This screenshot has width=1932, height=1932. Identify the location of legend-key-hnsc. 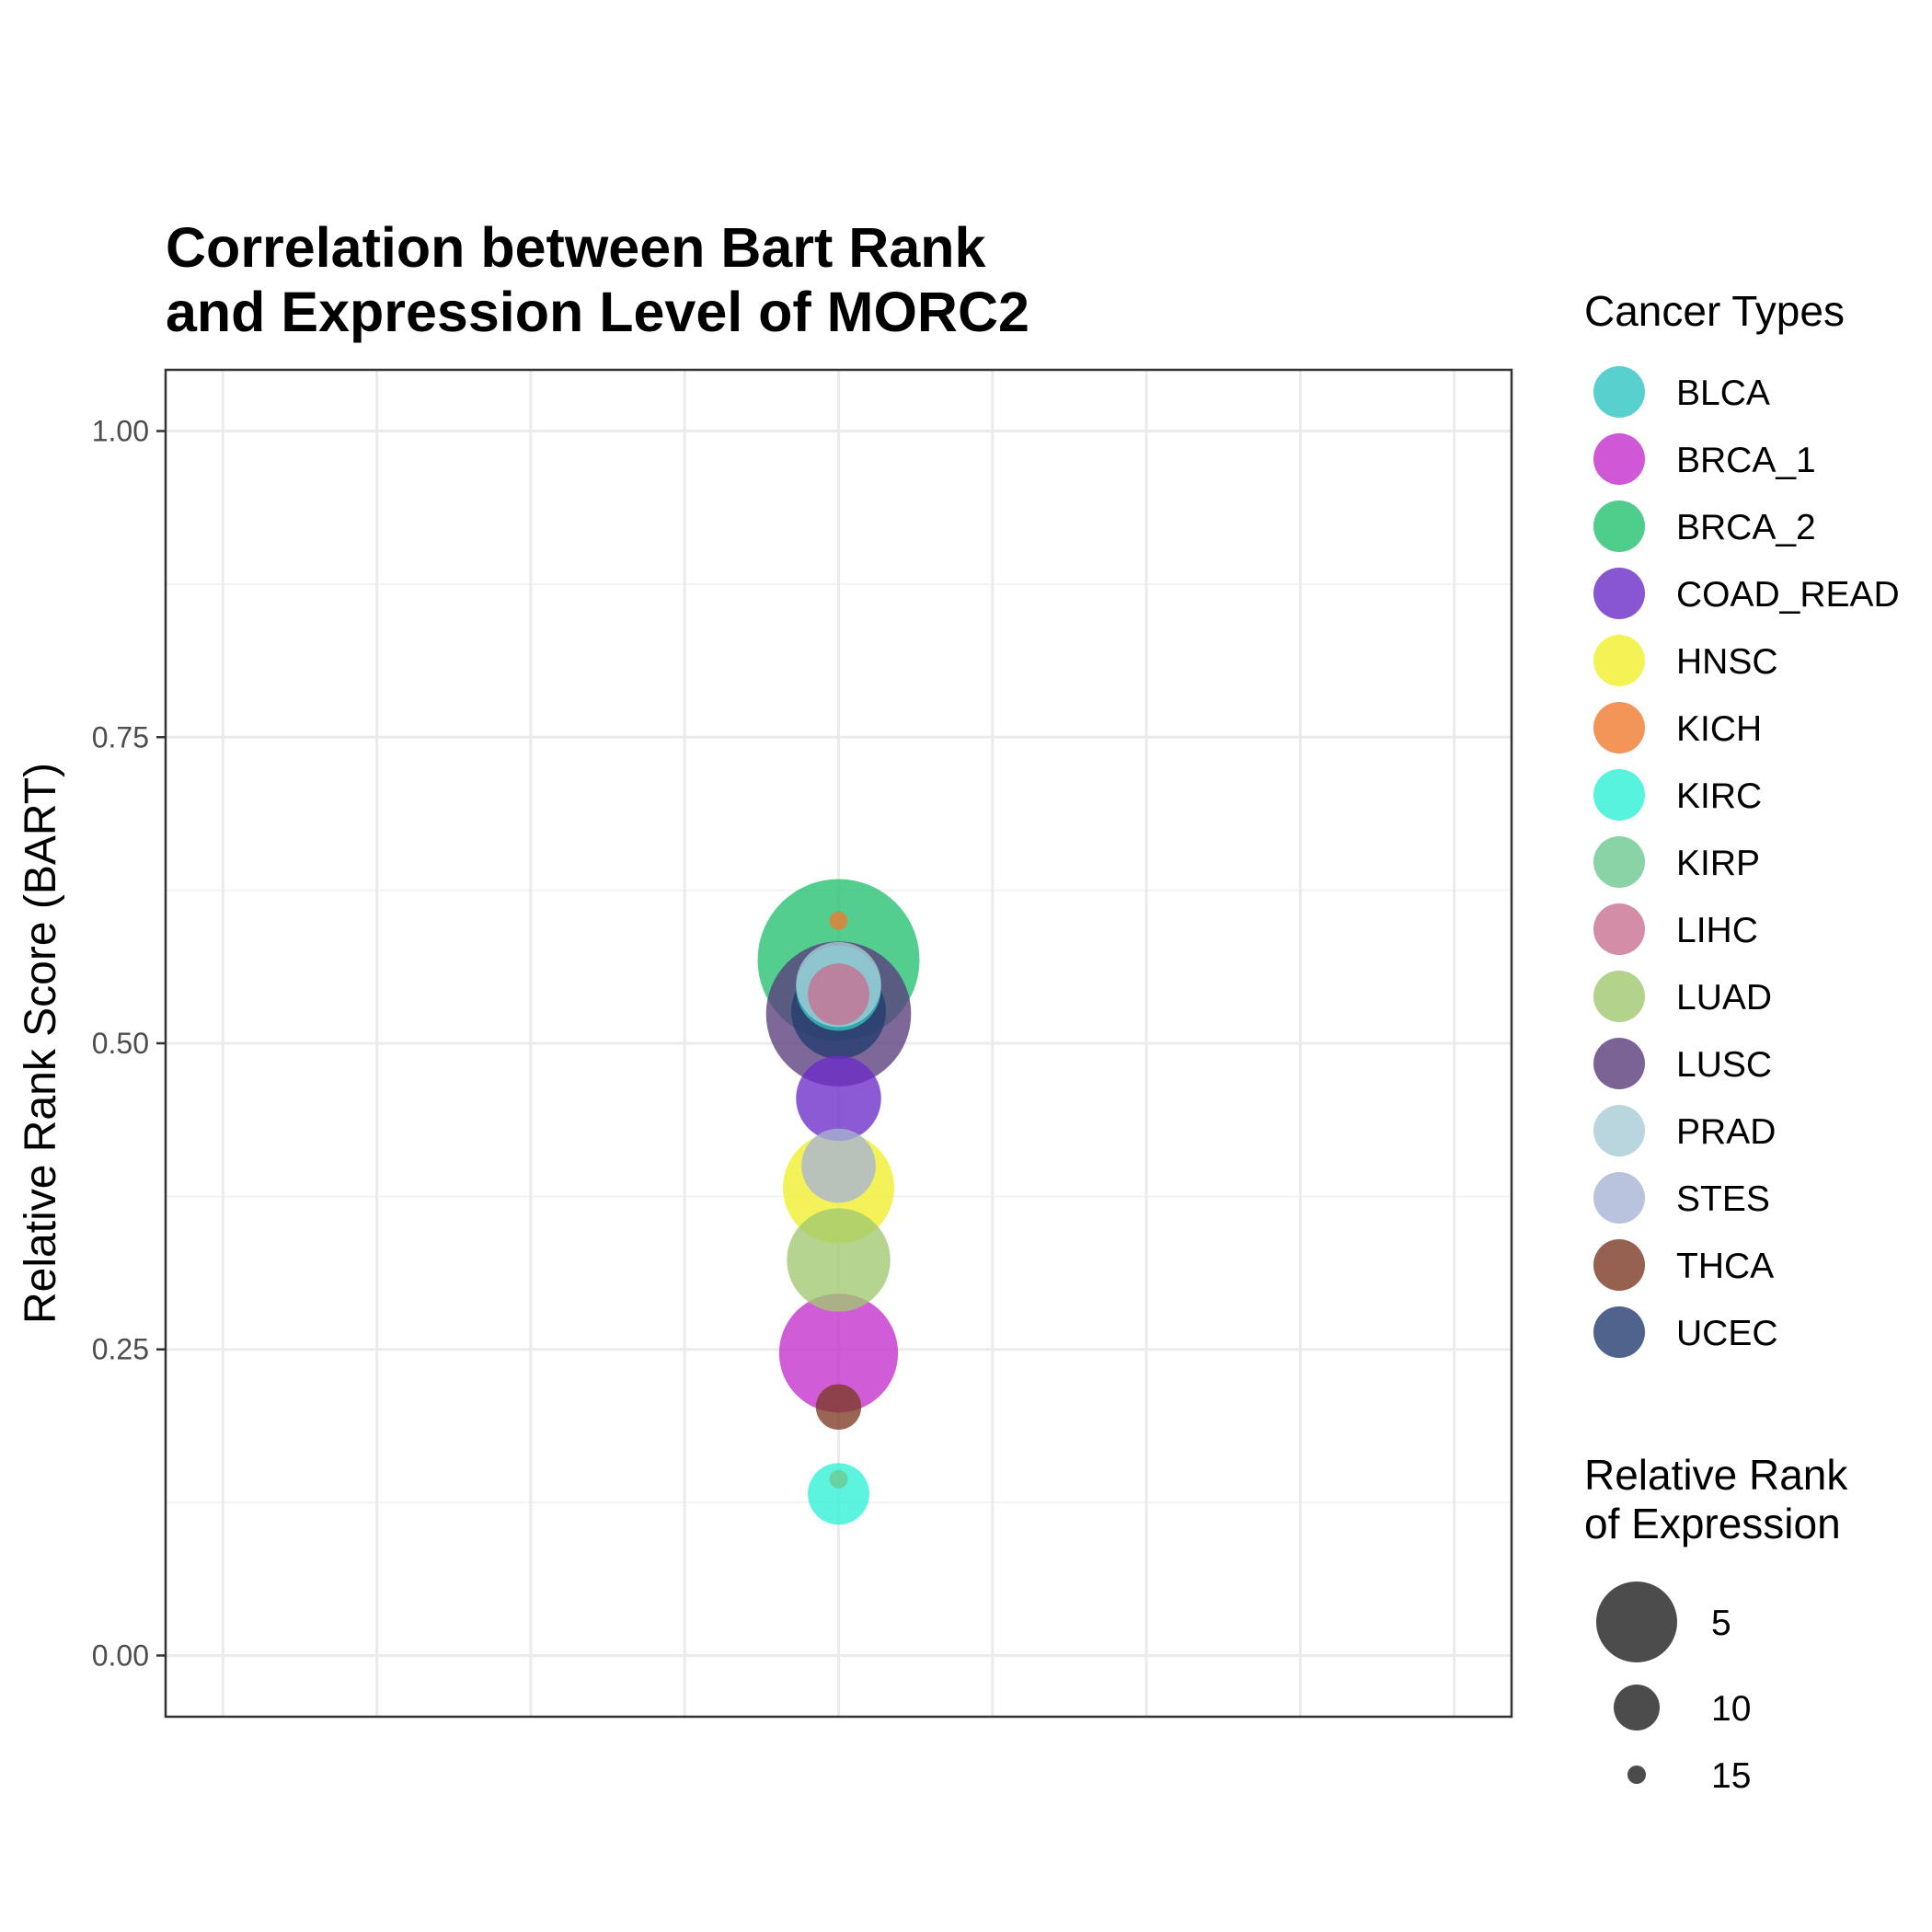
(1619, 660).